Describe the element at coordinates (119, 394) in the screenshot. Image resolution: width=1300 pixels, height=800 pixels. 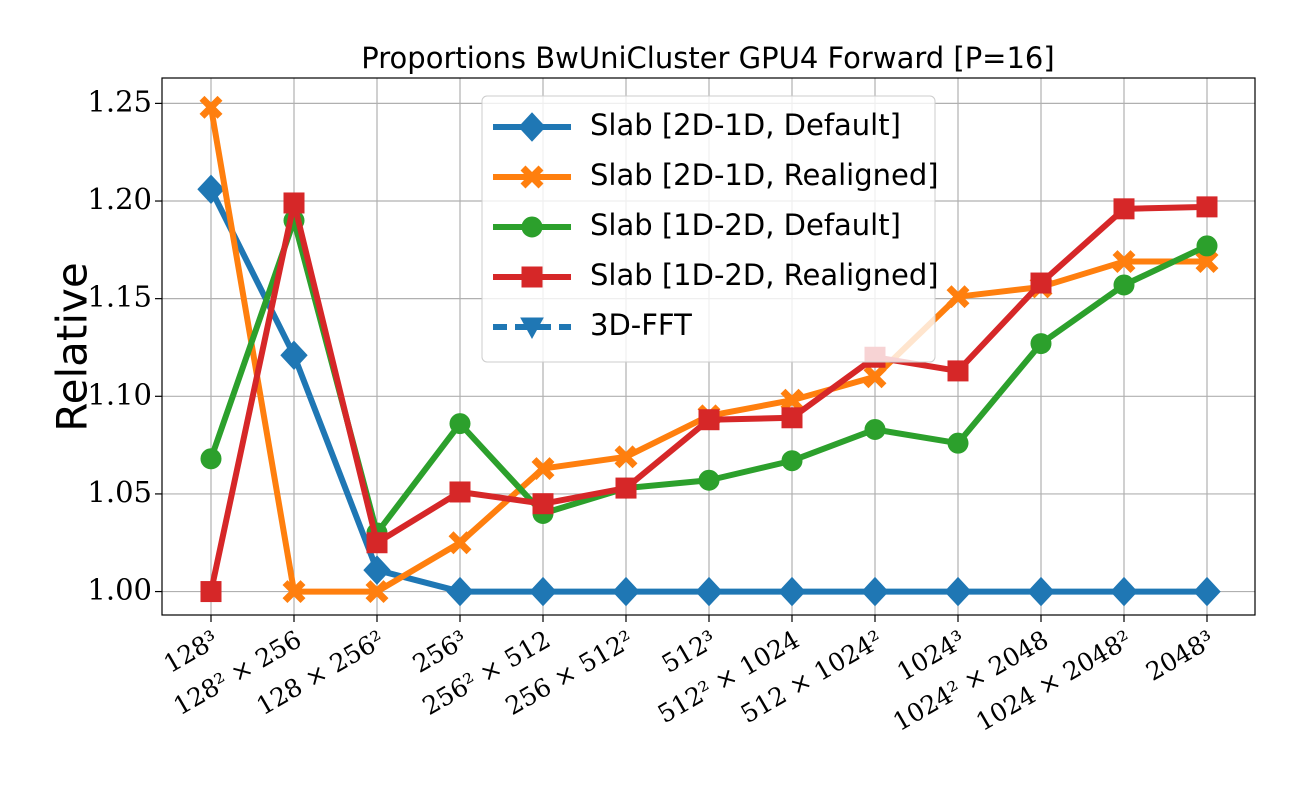
I see `y-tick-label: 1.10` at that location.